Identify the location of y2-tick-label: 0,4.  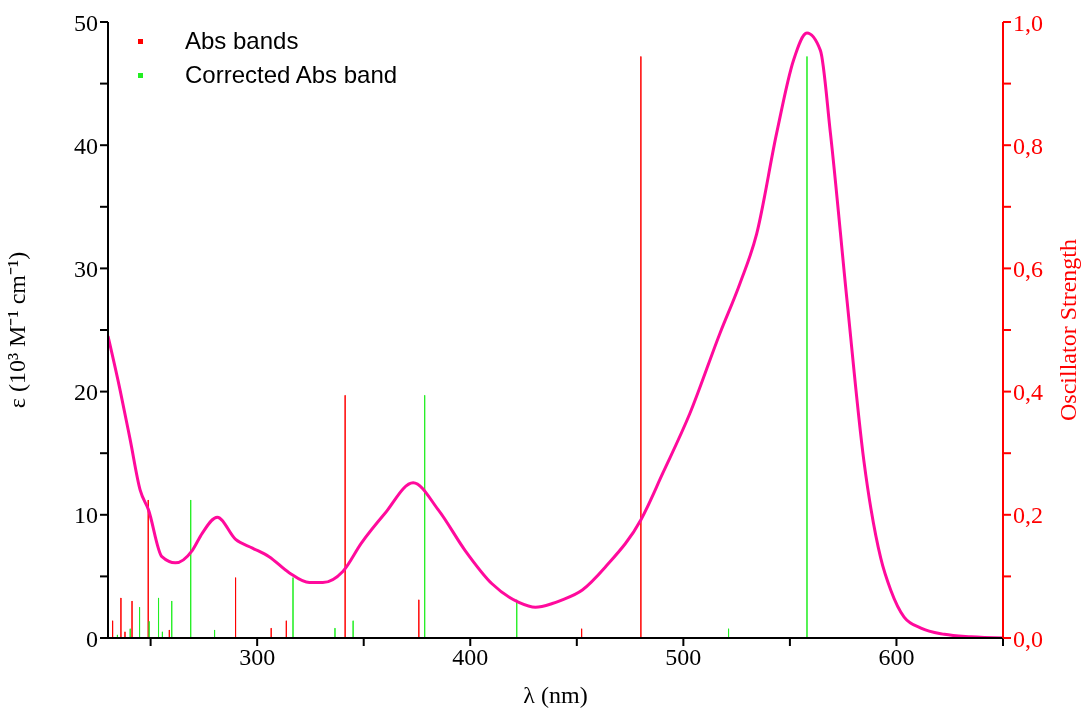
(1028, 392).